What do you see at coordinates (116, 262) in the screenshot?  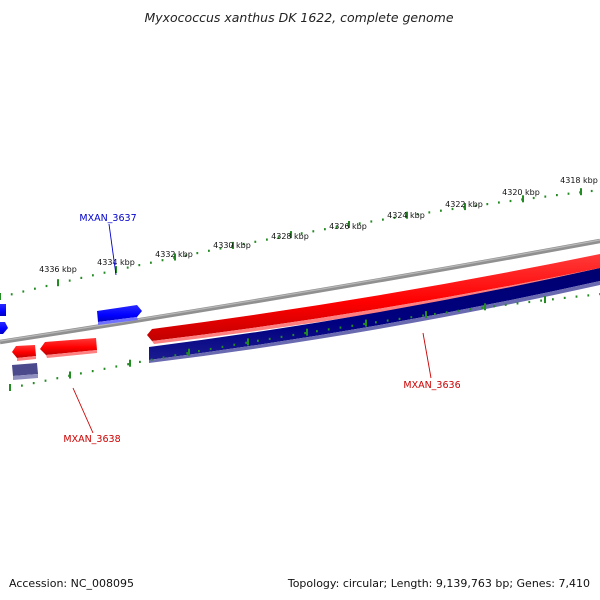 I see `tick-label-4334: 4334 kbp` at bounding box center [116, 262].